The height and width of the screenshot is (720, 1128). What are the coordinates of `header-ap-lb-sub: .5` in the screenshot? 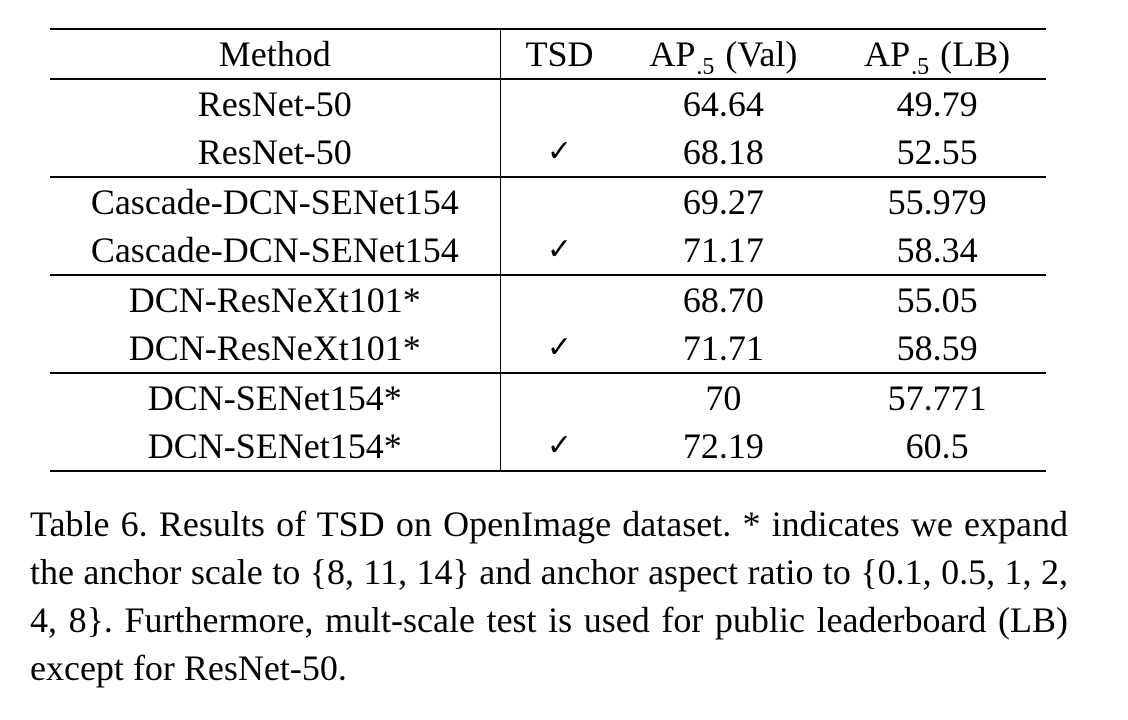 It's located at (920, 67).